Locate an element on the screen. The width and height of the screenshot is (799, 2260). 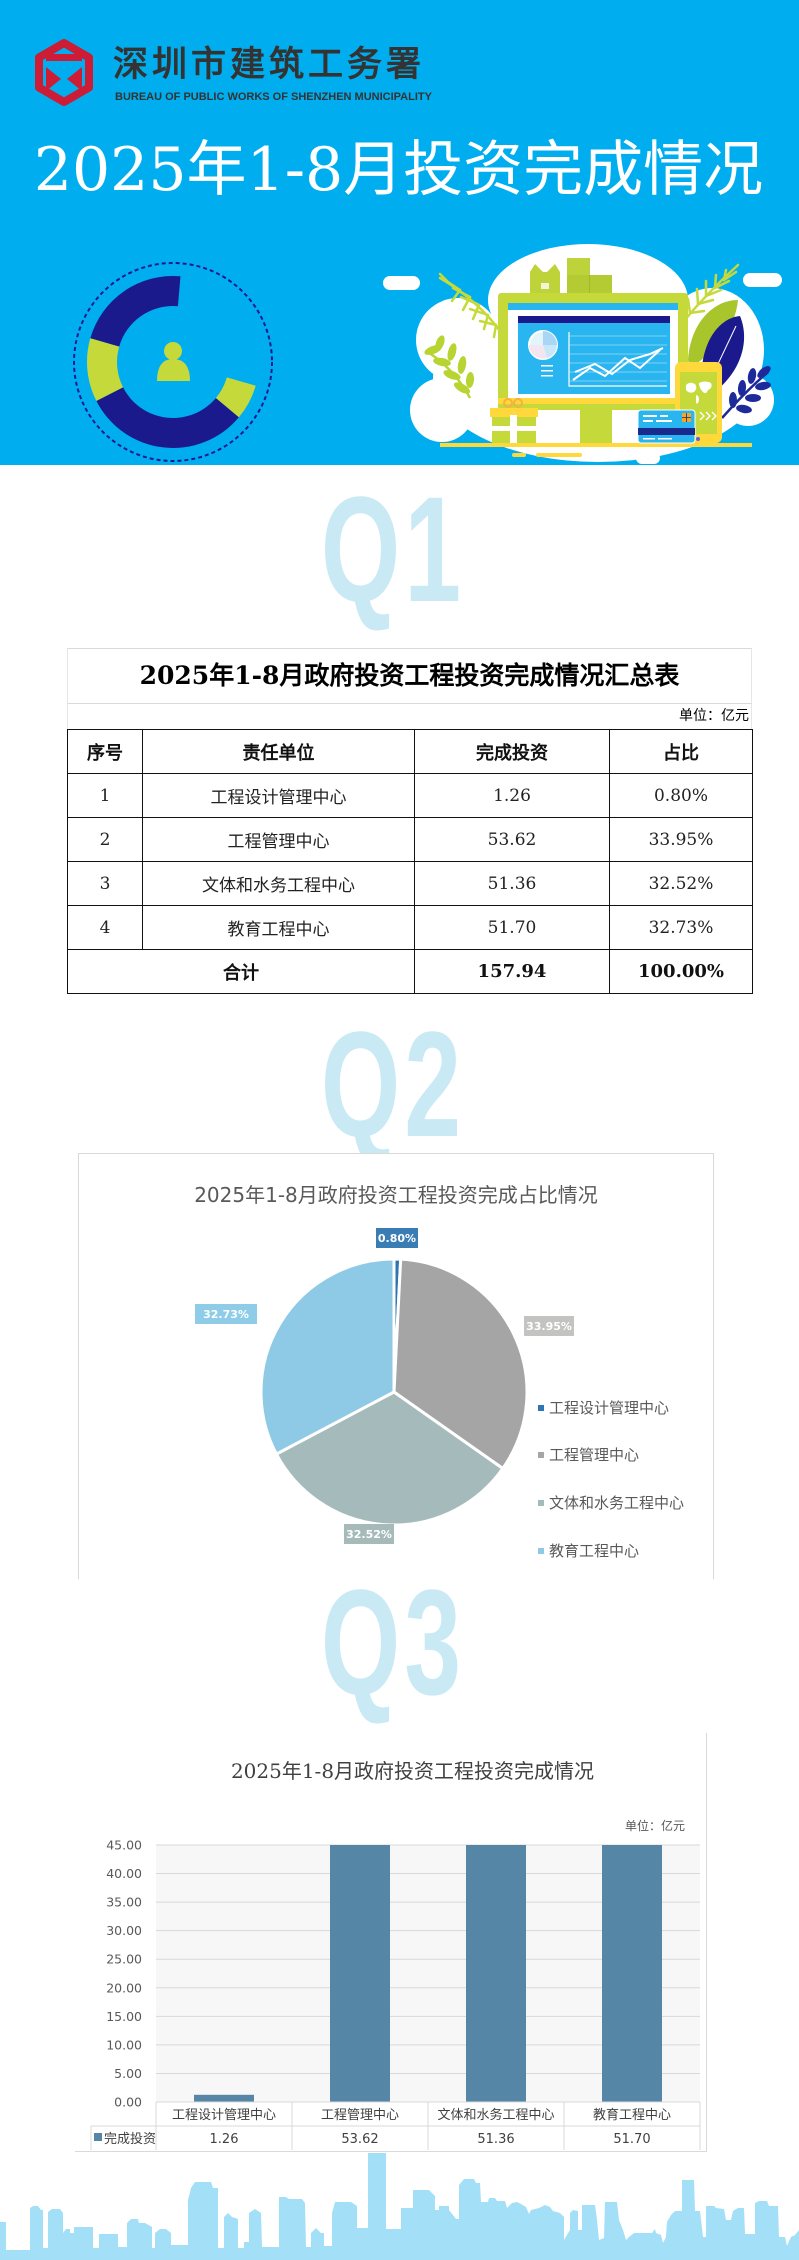
cell-share: 32.73% is located at coordinates (681, 927).